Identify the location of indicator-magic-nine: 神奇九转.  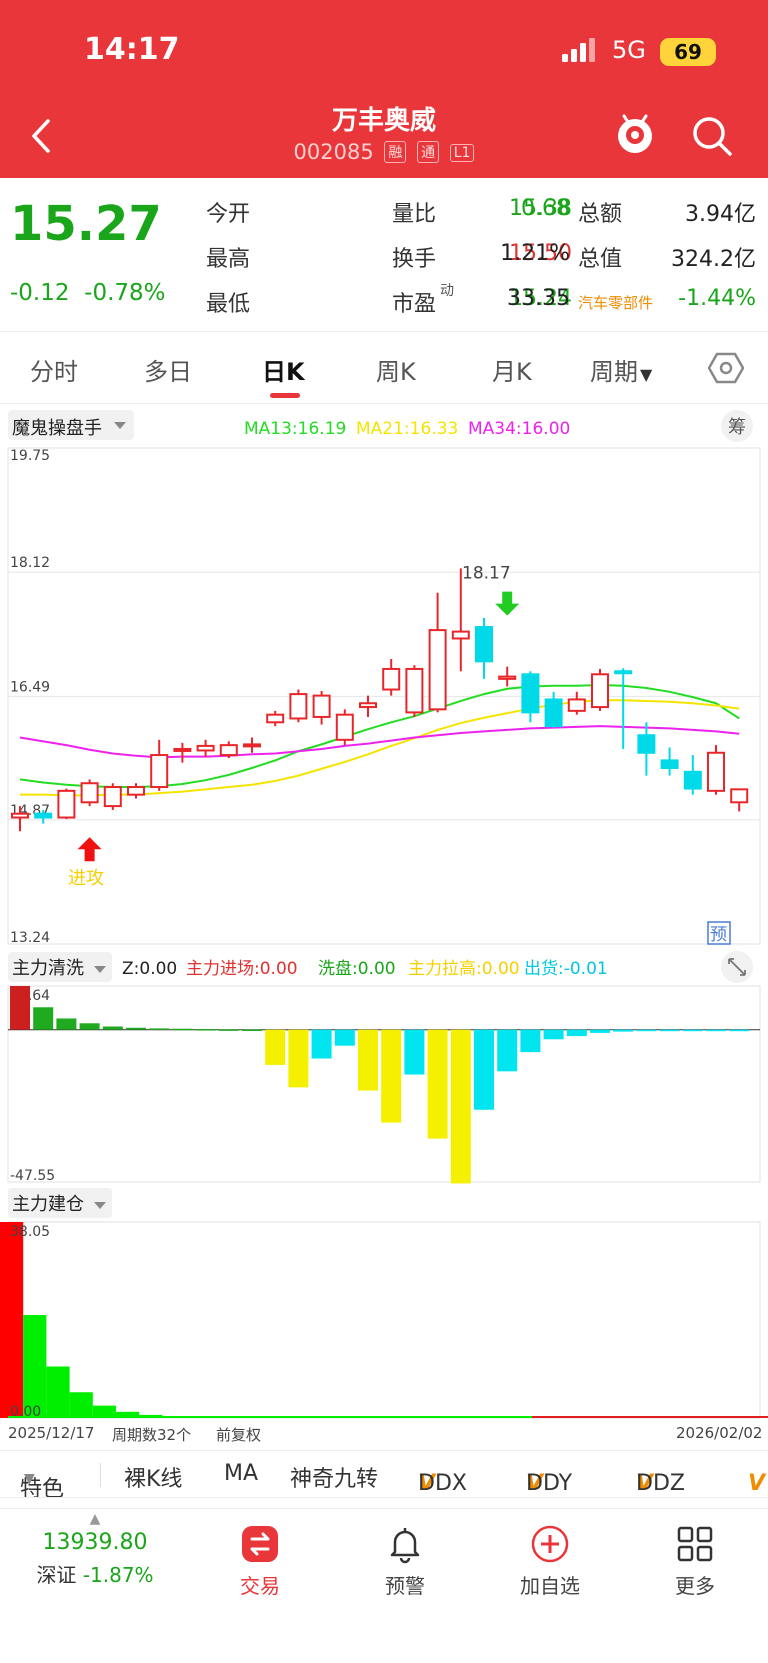
(334, 1479).